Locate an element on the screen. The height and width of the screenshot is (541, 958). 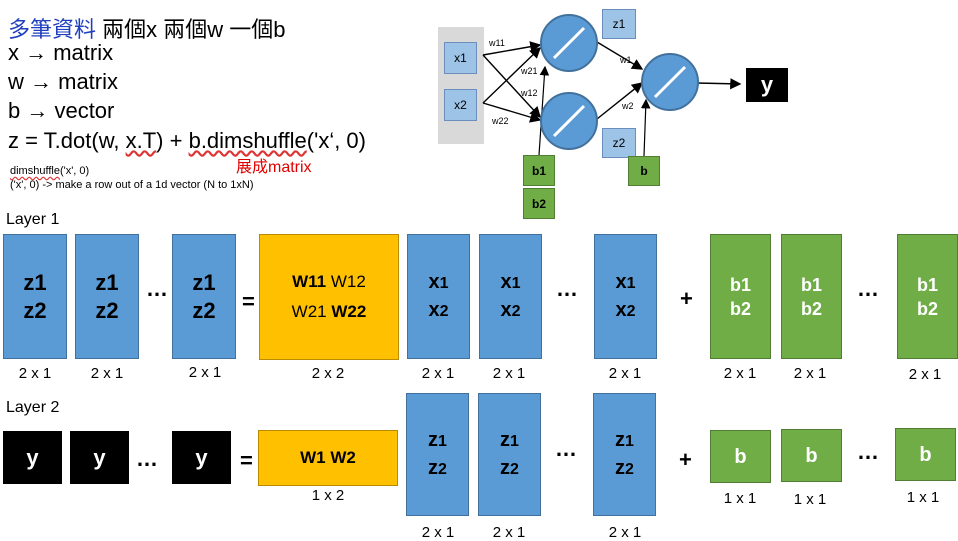
line-z-formula: z = T.dot(w, x.T) + b.dimshuffle('x‘, 0) is located at coordinates (187, 141).